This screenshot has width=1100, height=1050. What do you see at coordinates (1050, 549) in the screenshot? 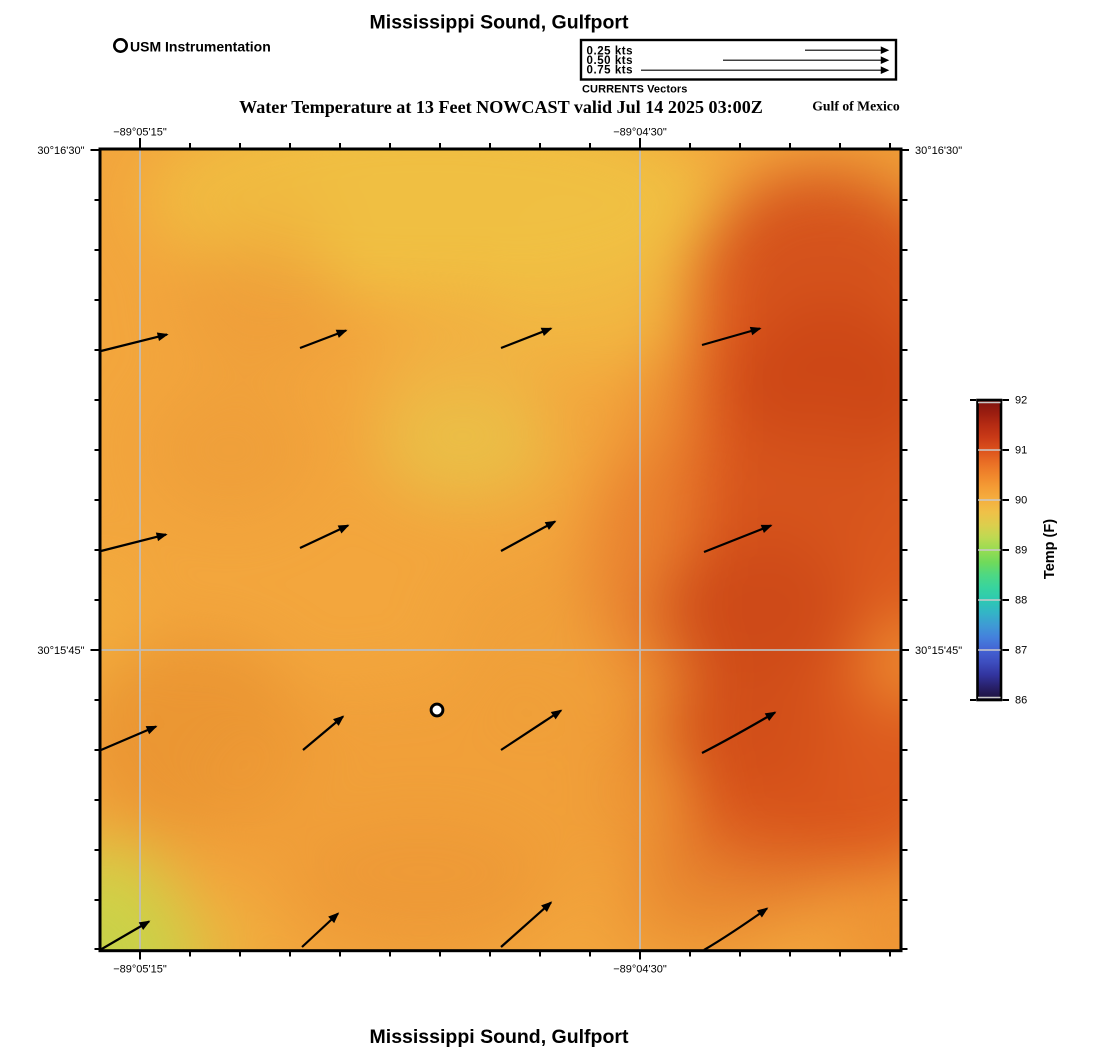
I see `svg-text: Temp (F)` at bounding box center [1050, 549].